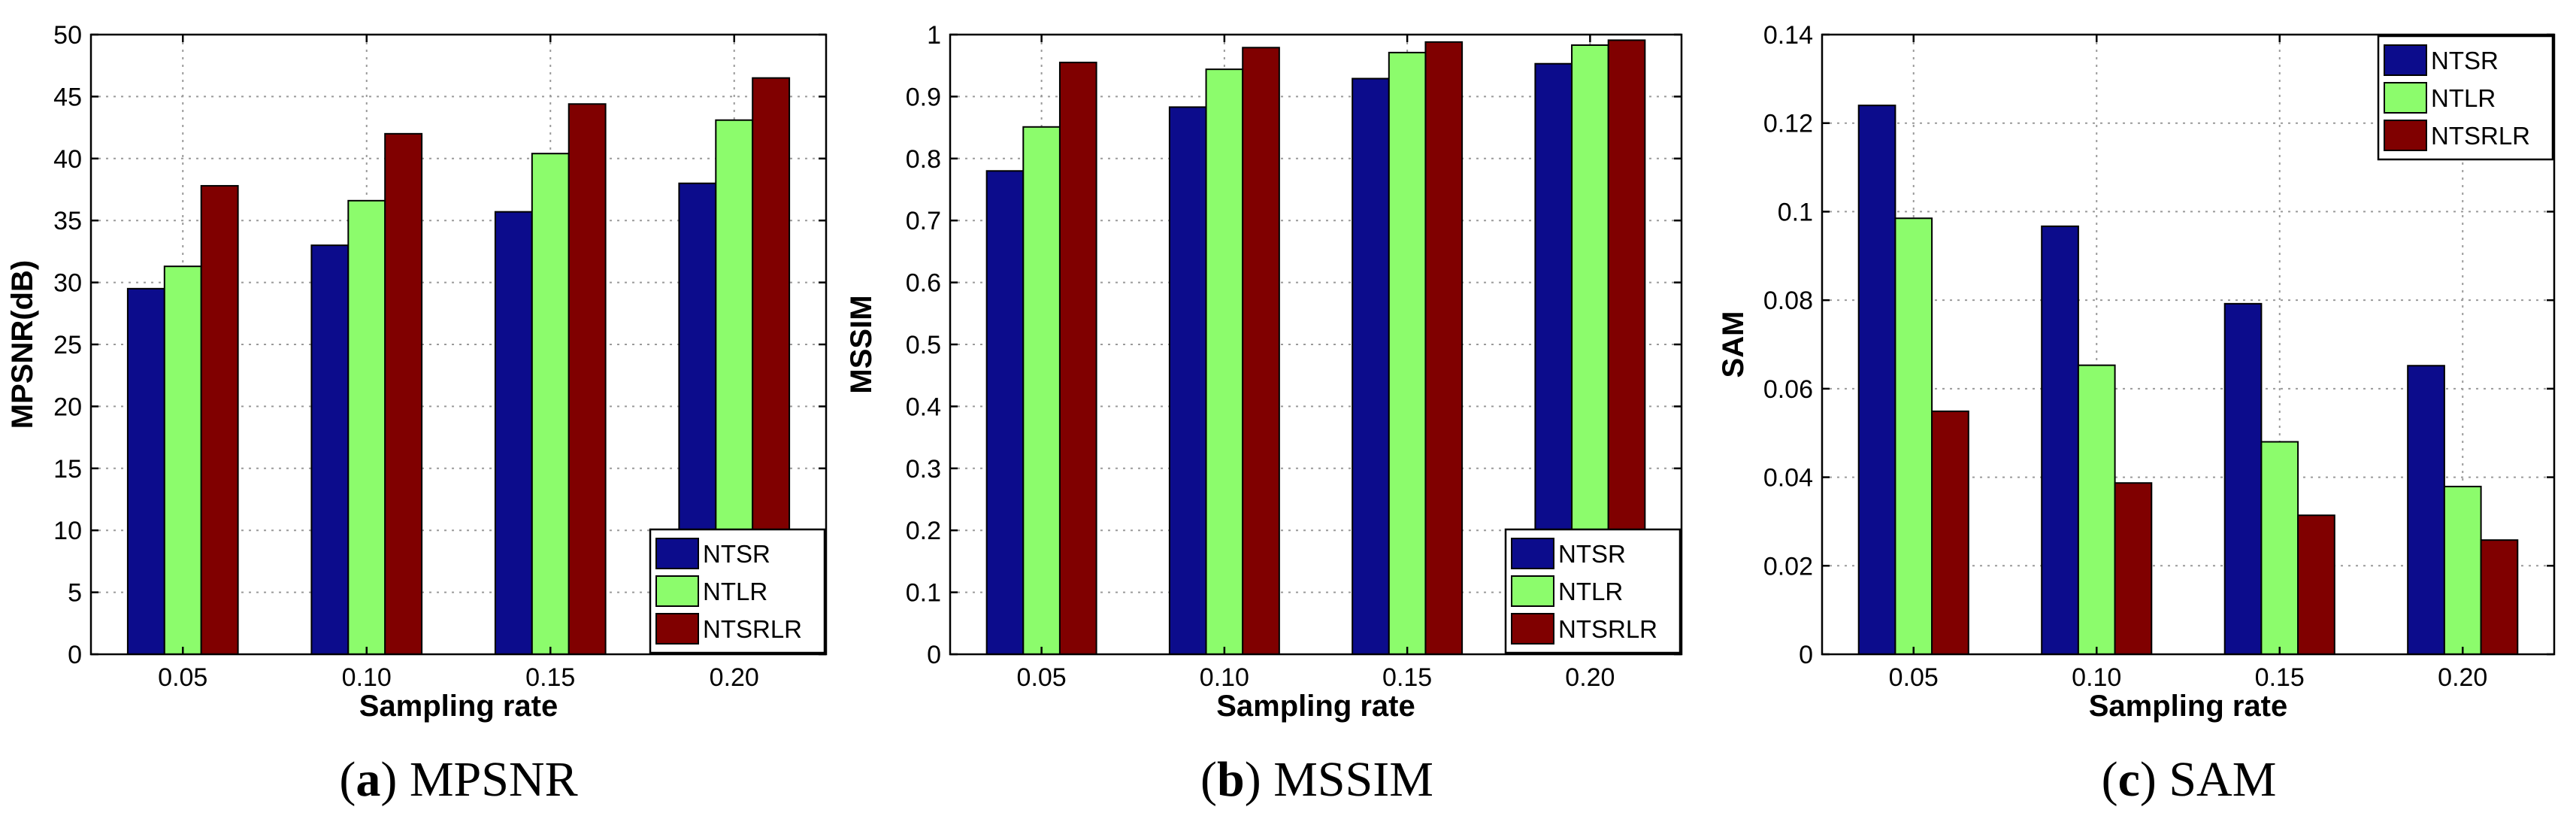  I want to click on caption-text: ) MPSNR, so click(478, 779).